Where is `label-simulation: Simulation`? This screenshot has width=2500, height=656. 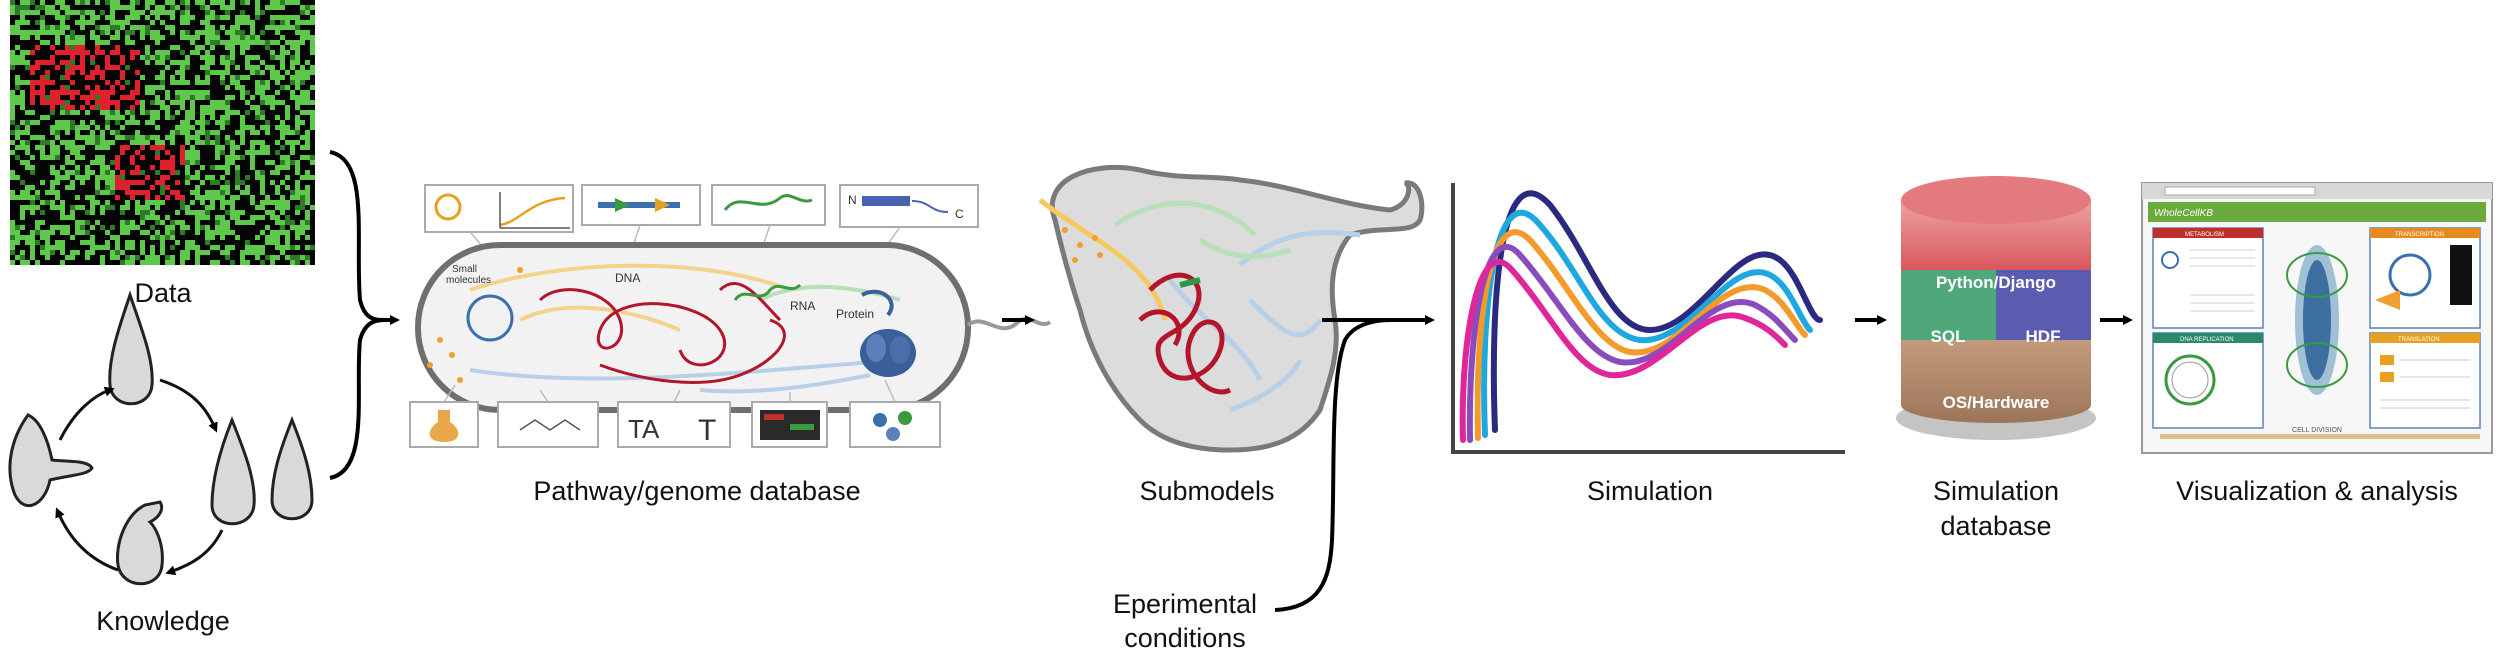 label-simulation: Simulation is located at coordinates (1650, 491).